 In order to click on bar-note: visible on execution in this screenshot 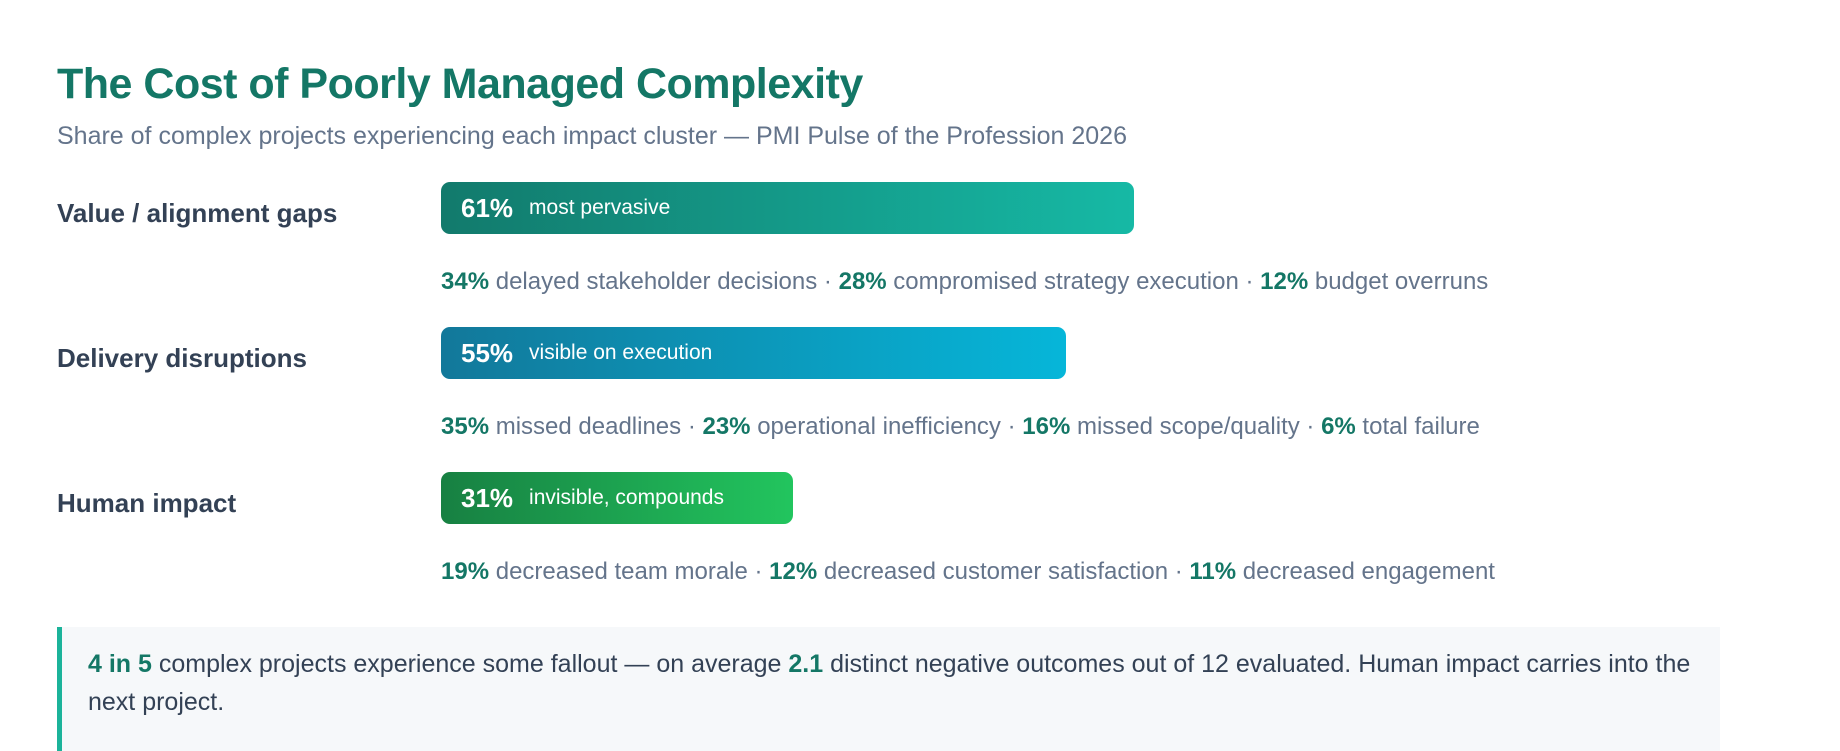, I will do `click(621, 352)`.